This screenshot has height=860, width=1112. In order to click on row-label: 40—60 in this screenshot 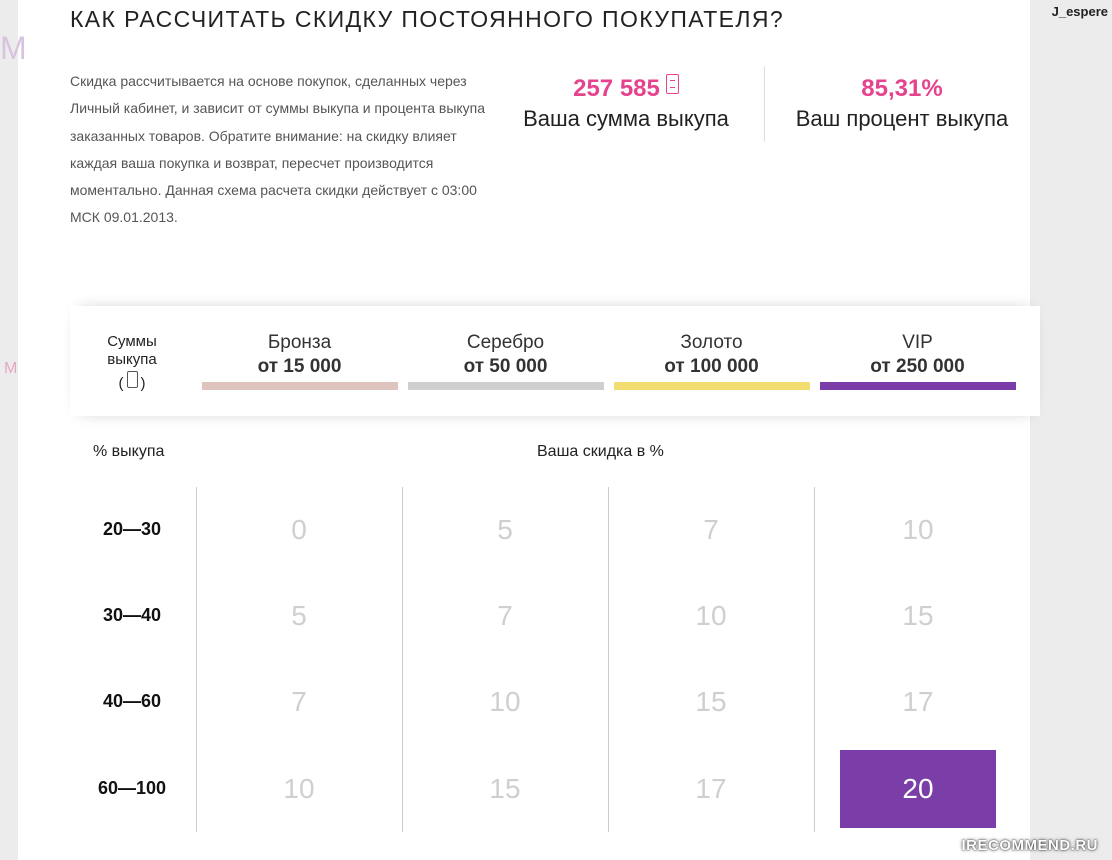, I will do `click(132, 701)`.